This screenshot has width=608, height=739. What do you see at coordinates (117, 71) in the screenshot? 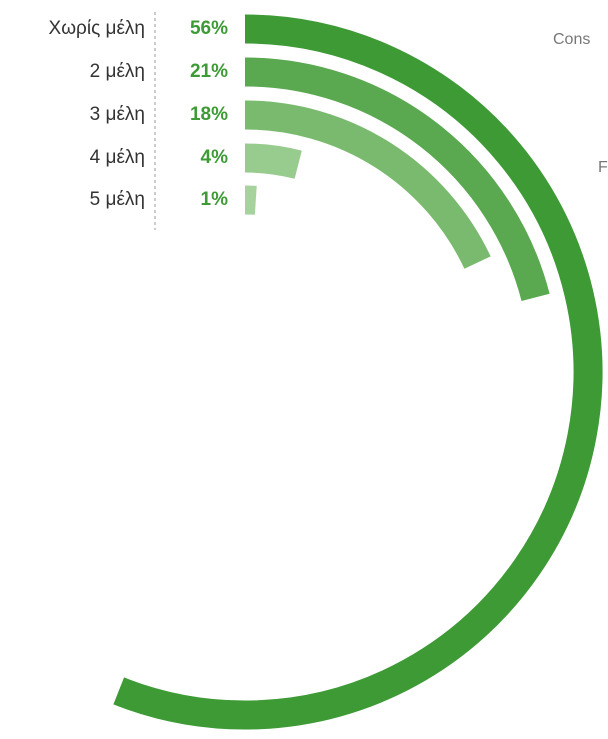
I see `category-label: 2 μέλη` at bounding box center [117, 71].